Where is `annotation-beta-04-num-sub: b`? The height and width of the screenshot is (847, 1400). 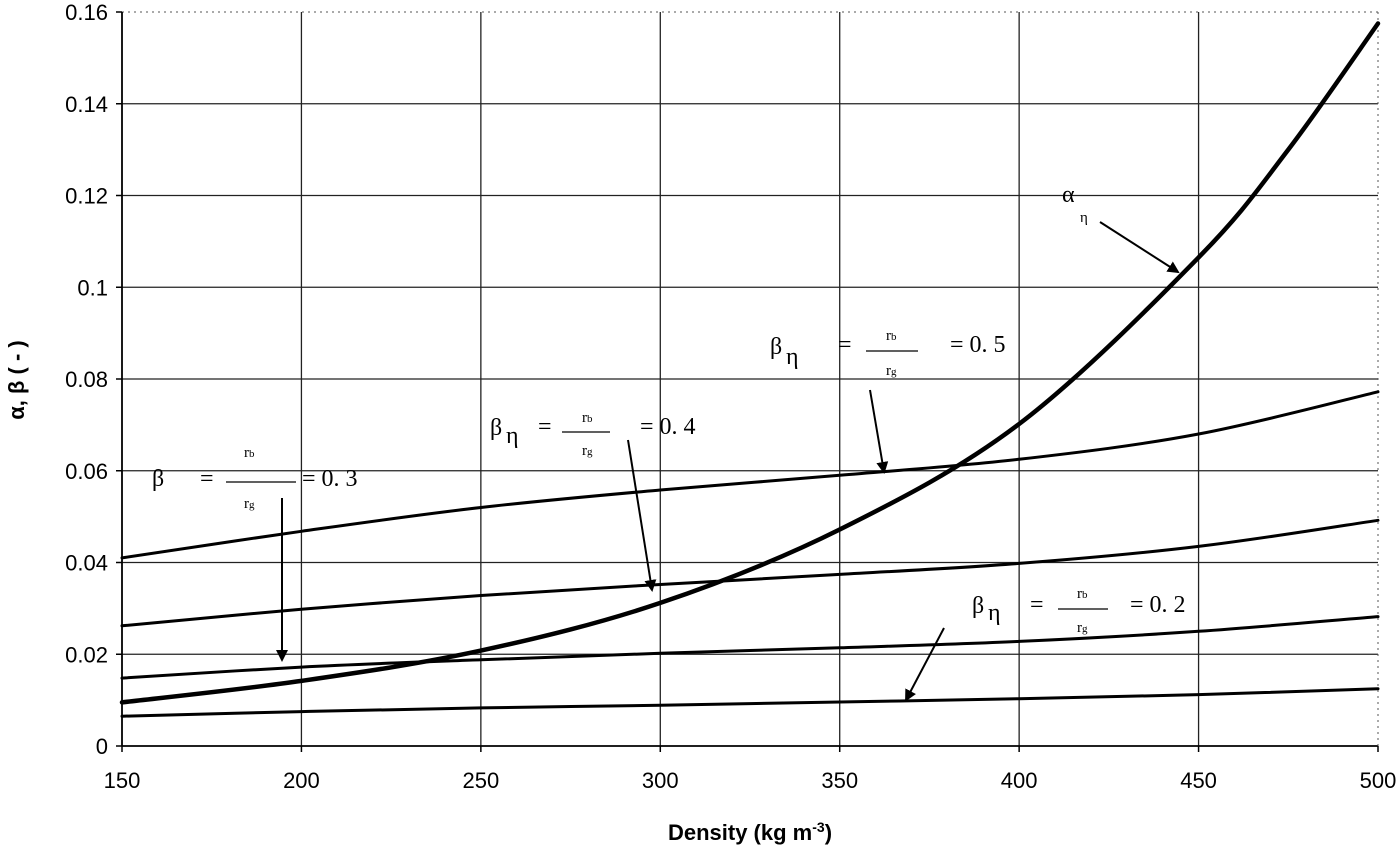
annotation-beta-04-num-sub: b is located at coordinates (590, 419).